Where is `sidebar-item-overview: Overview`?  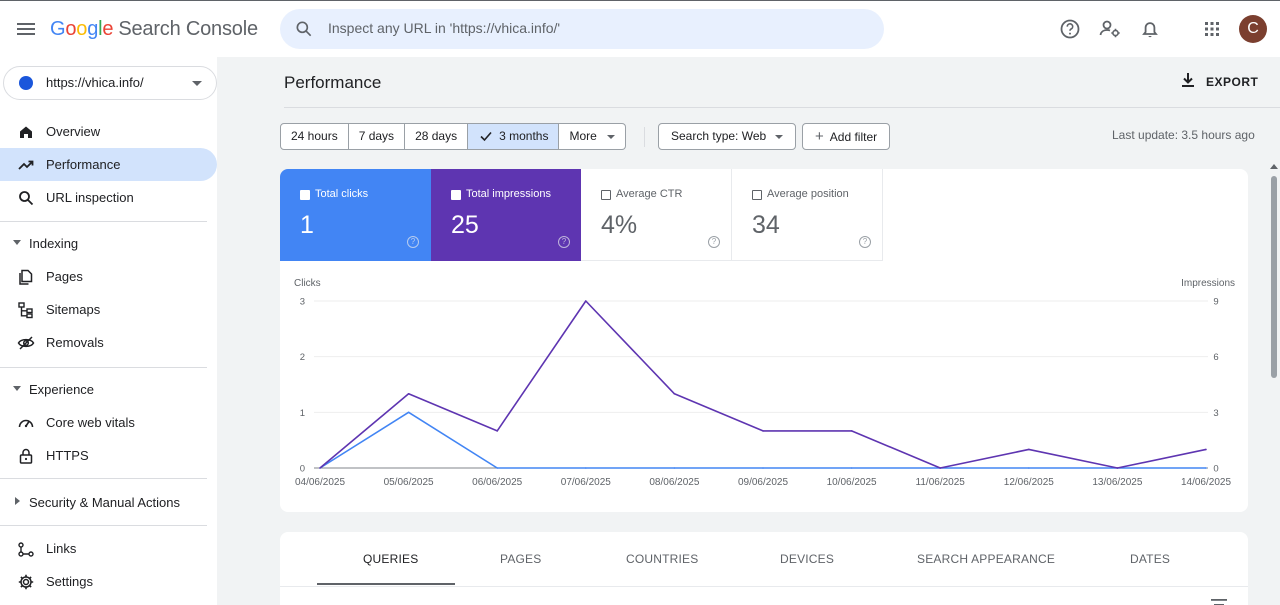 sidebar-item-overview: Overview is located at coordinates (108, 131).